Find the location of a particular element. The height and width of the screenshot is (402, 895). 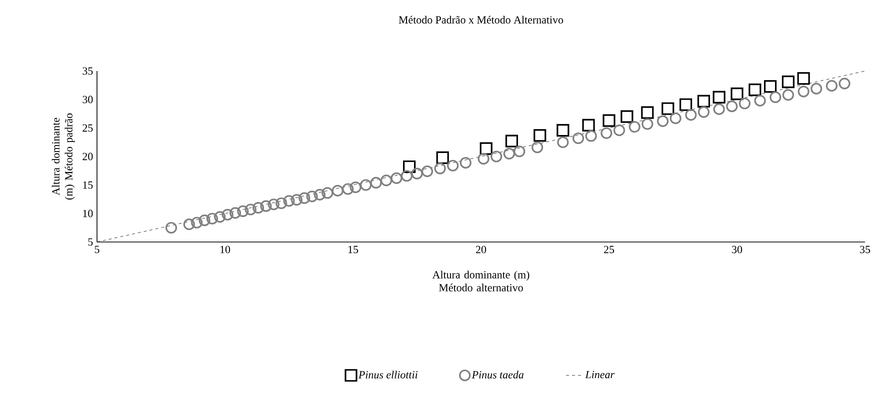

x-tick-label: 15 is located at coordinates (353, 250).